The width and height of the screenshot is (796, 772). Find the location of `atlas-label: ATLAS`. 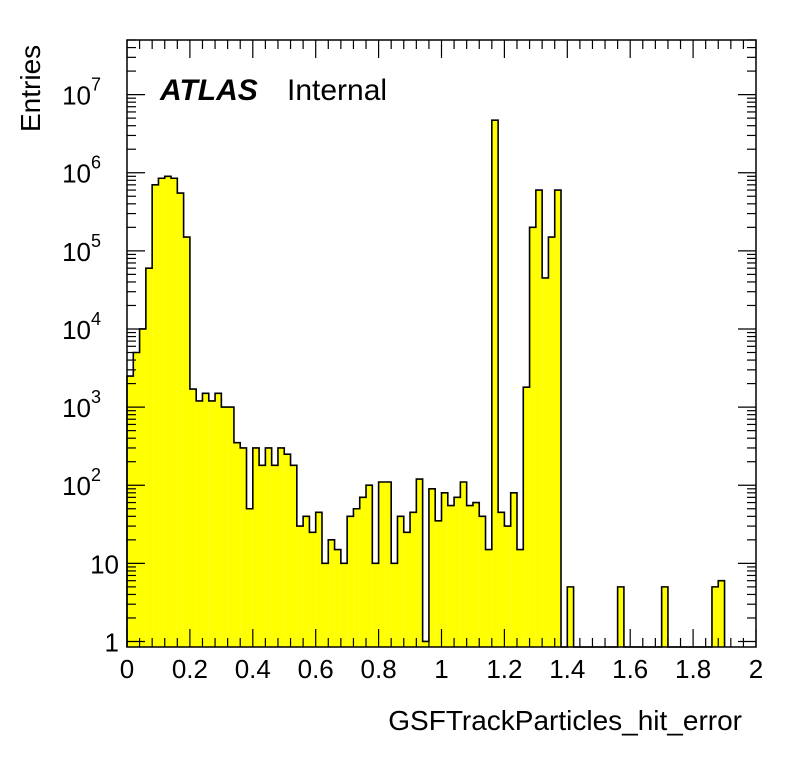

atlas-label: ATLAS is located at coordinates (208, 90).